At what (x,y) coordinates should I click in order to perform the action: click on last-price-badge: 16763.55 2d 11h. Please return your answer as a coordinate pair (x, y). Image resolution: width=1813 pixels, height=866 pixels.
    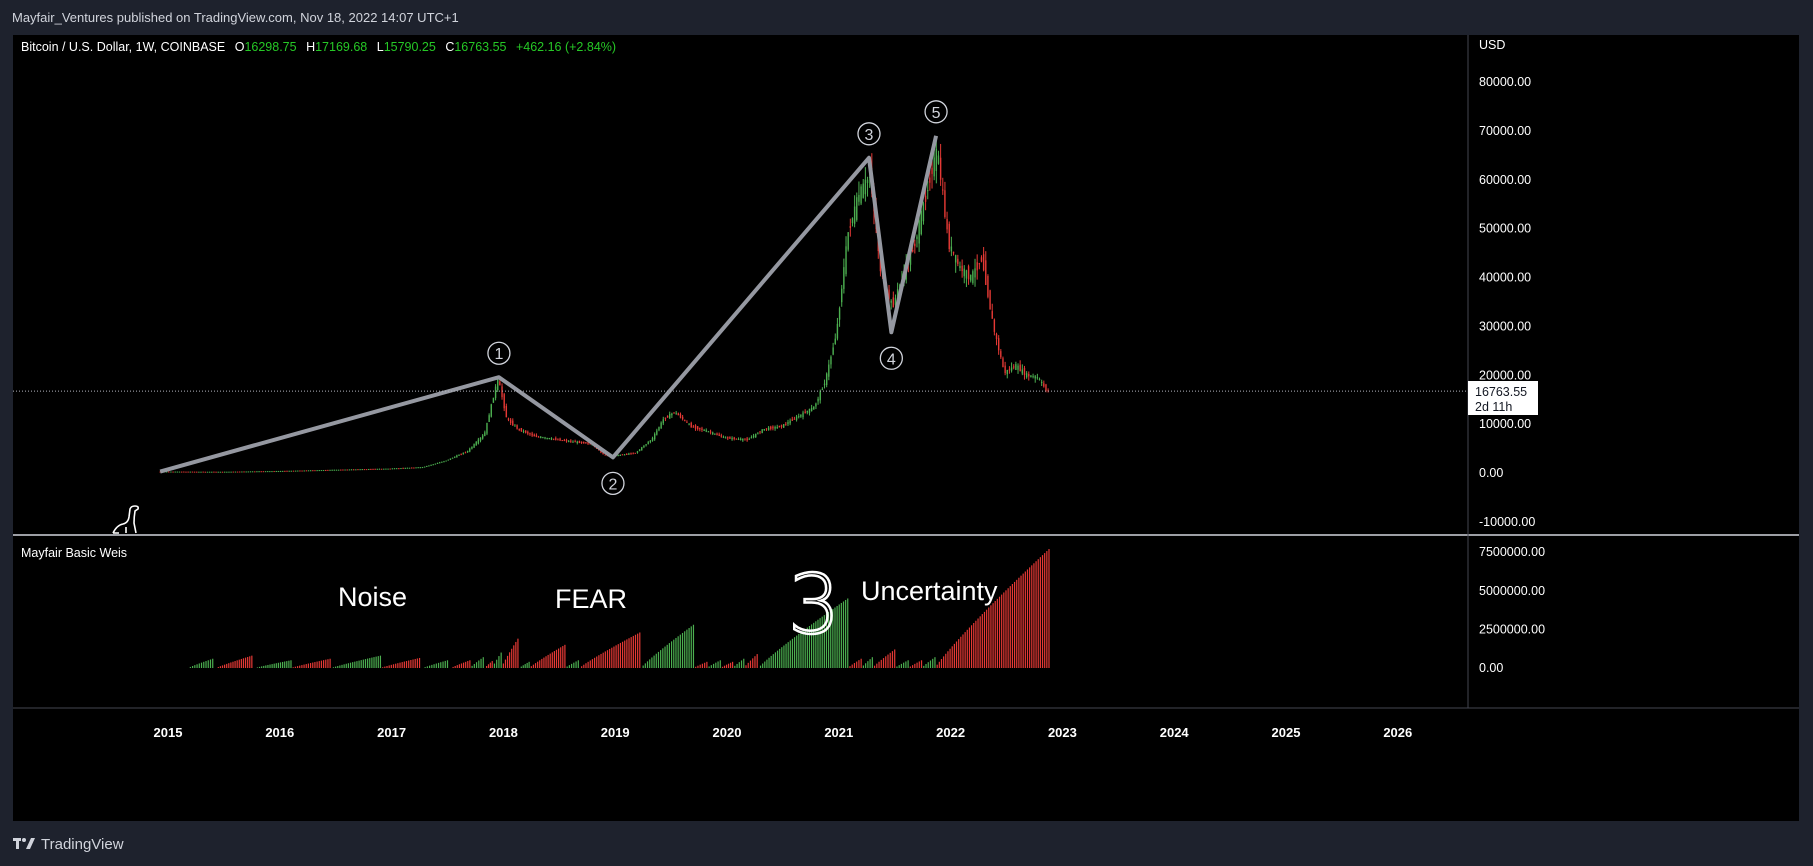
    Looking at the image, I should click on (1503, 398).